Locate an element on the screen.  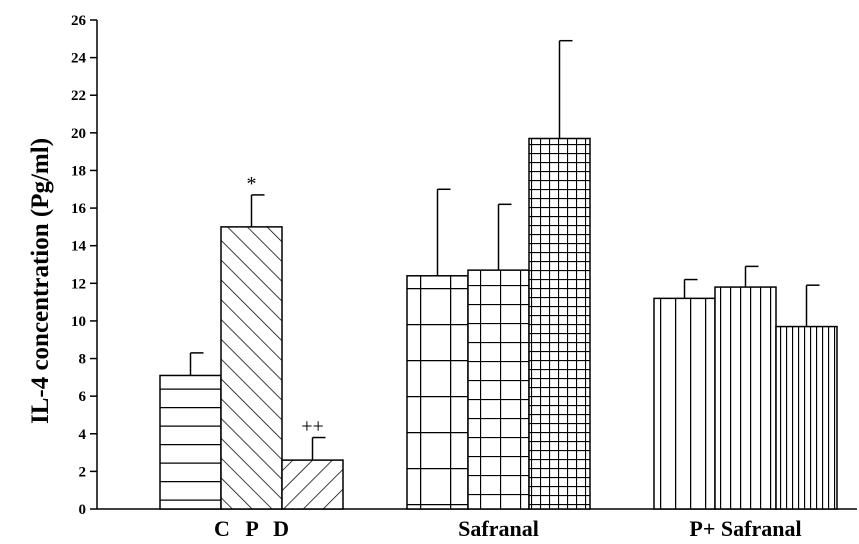
y-tick-label: 8 is located at coordinates (83, 360).